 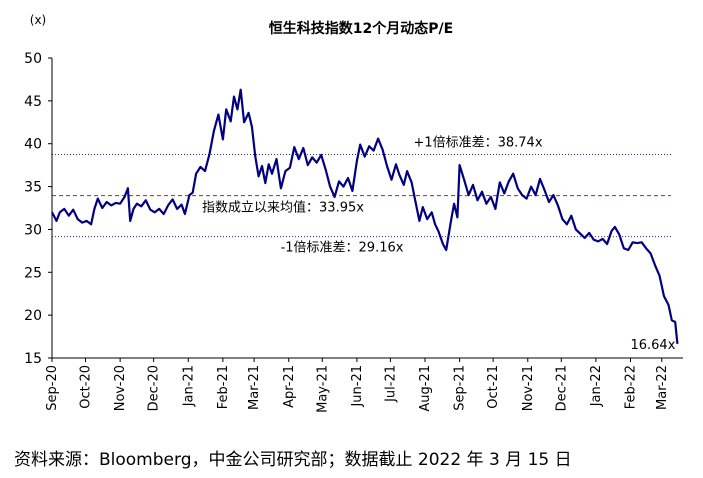 What do you see at coordinates (283, 208) in the screenshot?
I see `reference-line-label: 指数成立以来均值：33.95x` at bounding box center [283, 208].